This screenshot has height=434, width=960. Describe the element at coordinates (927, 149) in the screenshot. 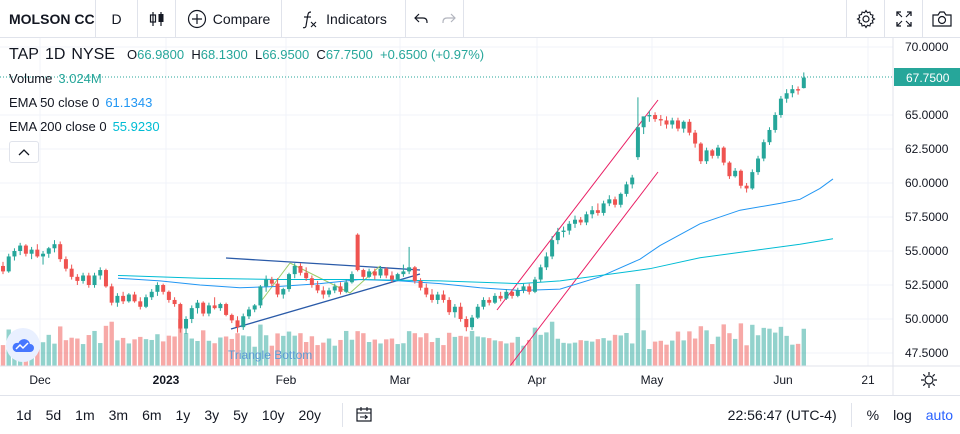

I see `price-tick-label: 62.5000` at that location.